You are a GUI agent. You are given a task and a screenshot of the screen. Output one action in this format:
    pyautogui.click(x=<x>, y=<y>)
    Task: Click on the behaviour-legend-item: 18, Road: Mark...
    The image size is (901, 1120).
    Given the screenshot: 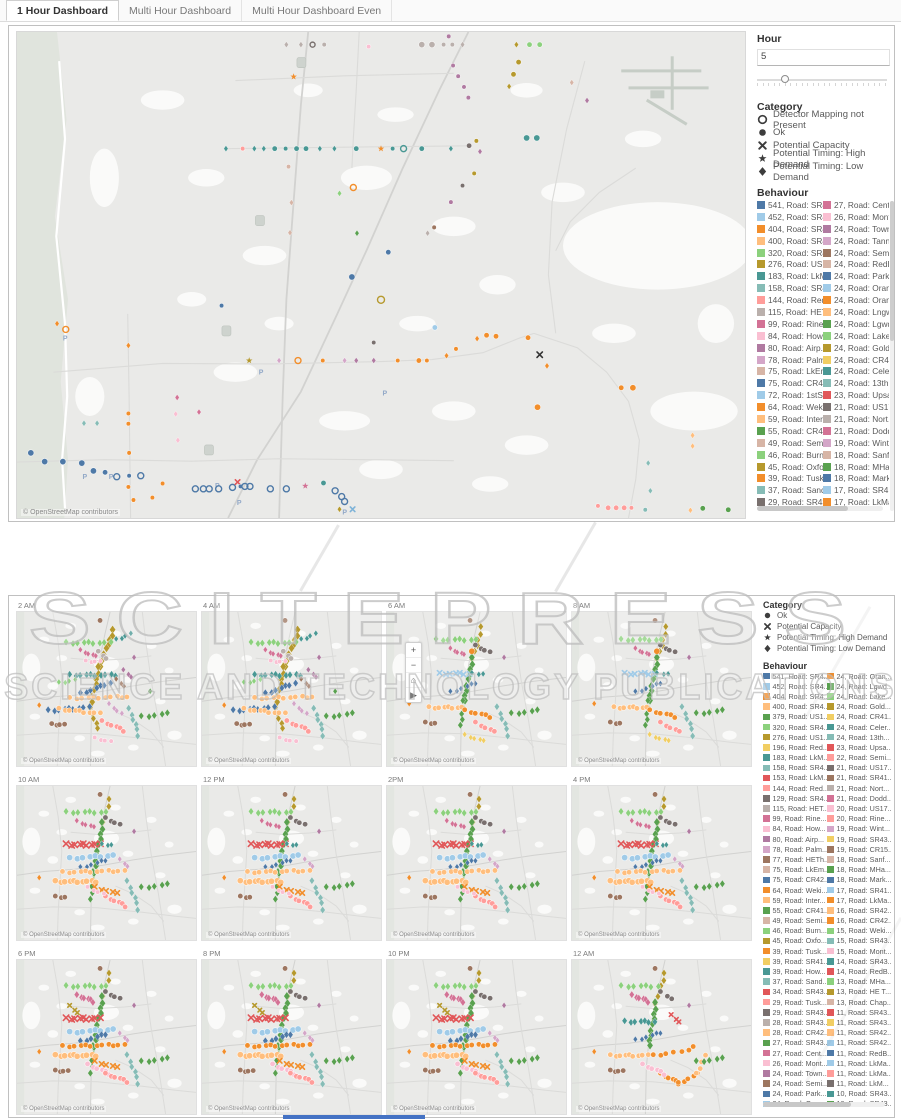 What is the action you would take?
    pyautogui.click(x=859, y=880)
    